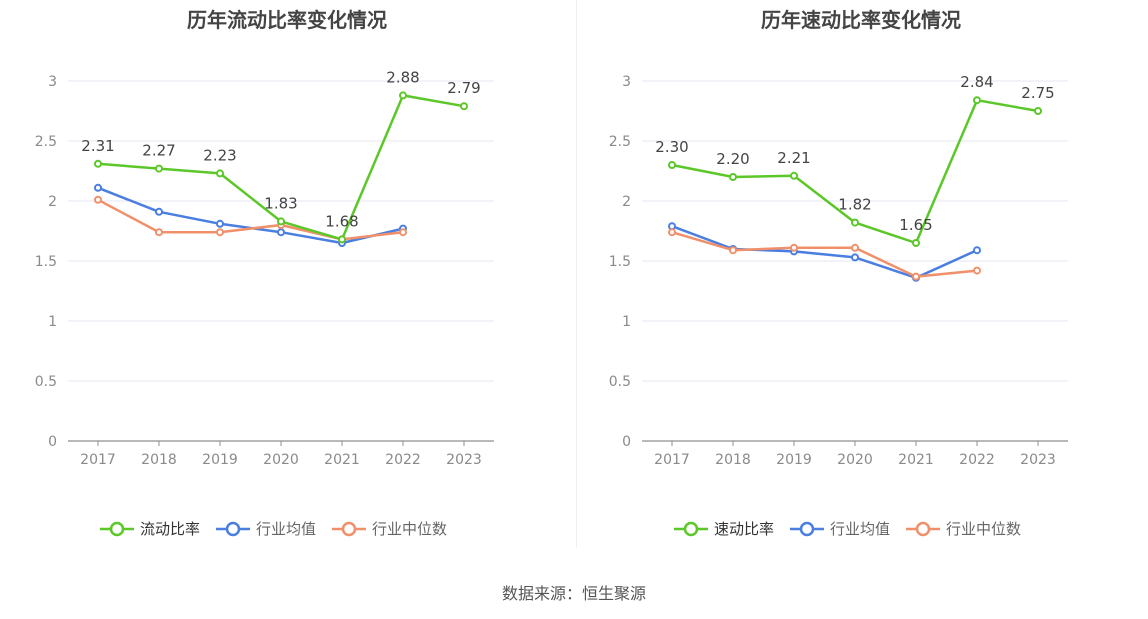  I want to click on chart-title: 历年速动比率变化情况, so click(861, 20).